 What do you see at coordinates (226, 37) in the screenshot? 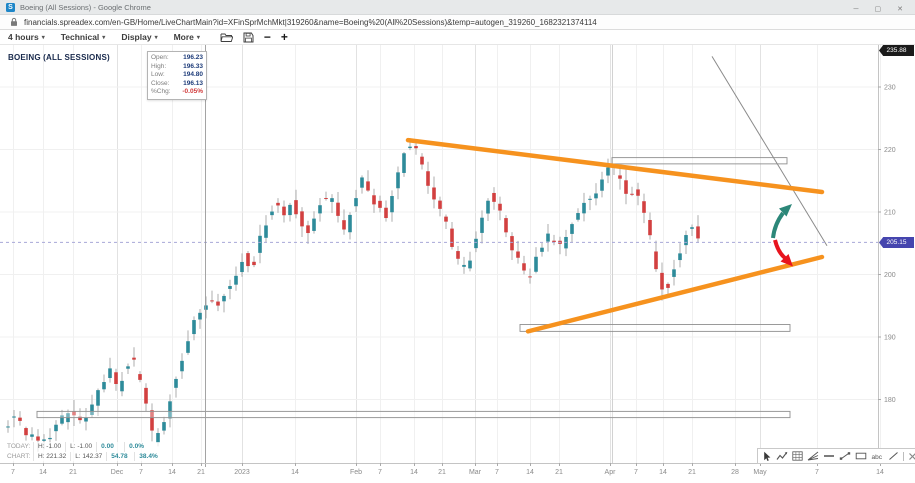
I see `open-folder-icon` at bounding box center [226, 37].